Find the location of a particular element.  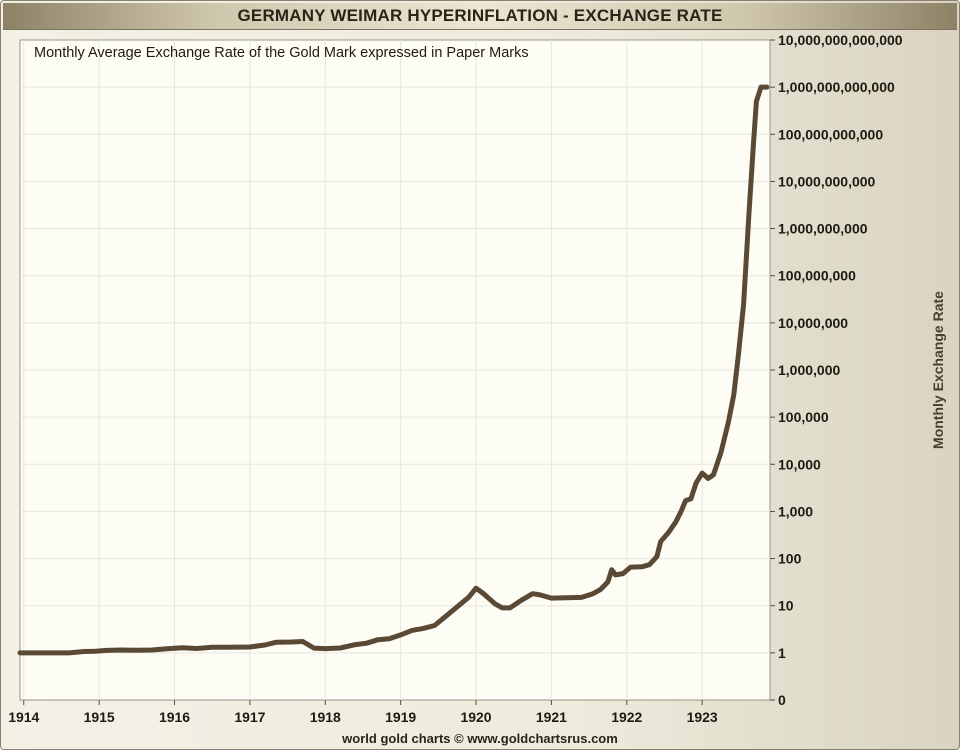

y-tick-label: 100 is located at coordinates (790, 559).